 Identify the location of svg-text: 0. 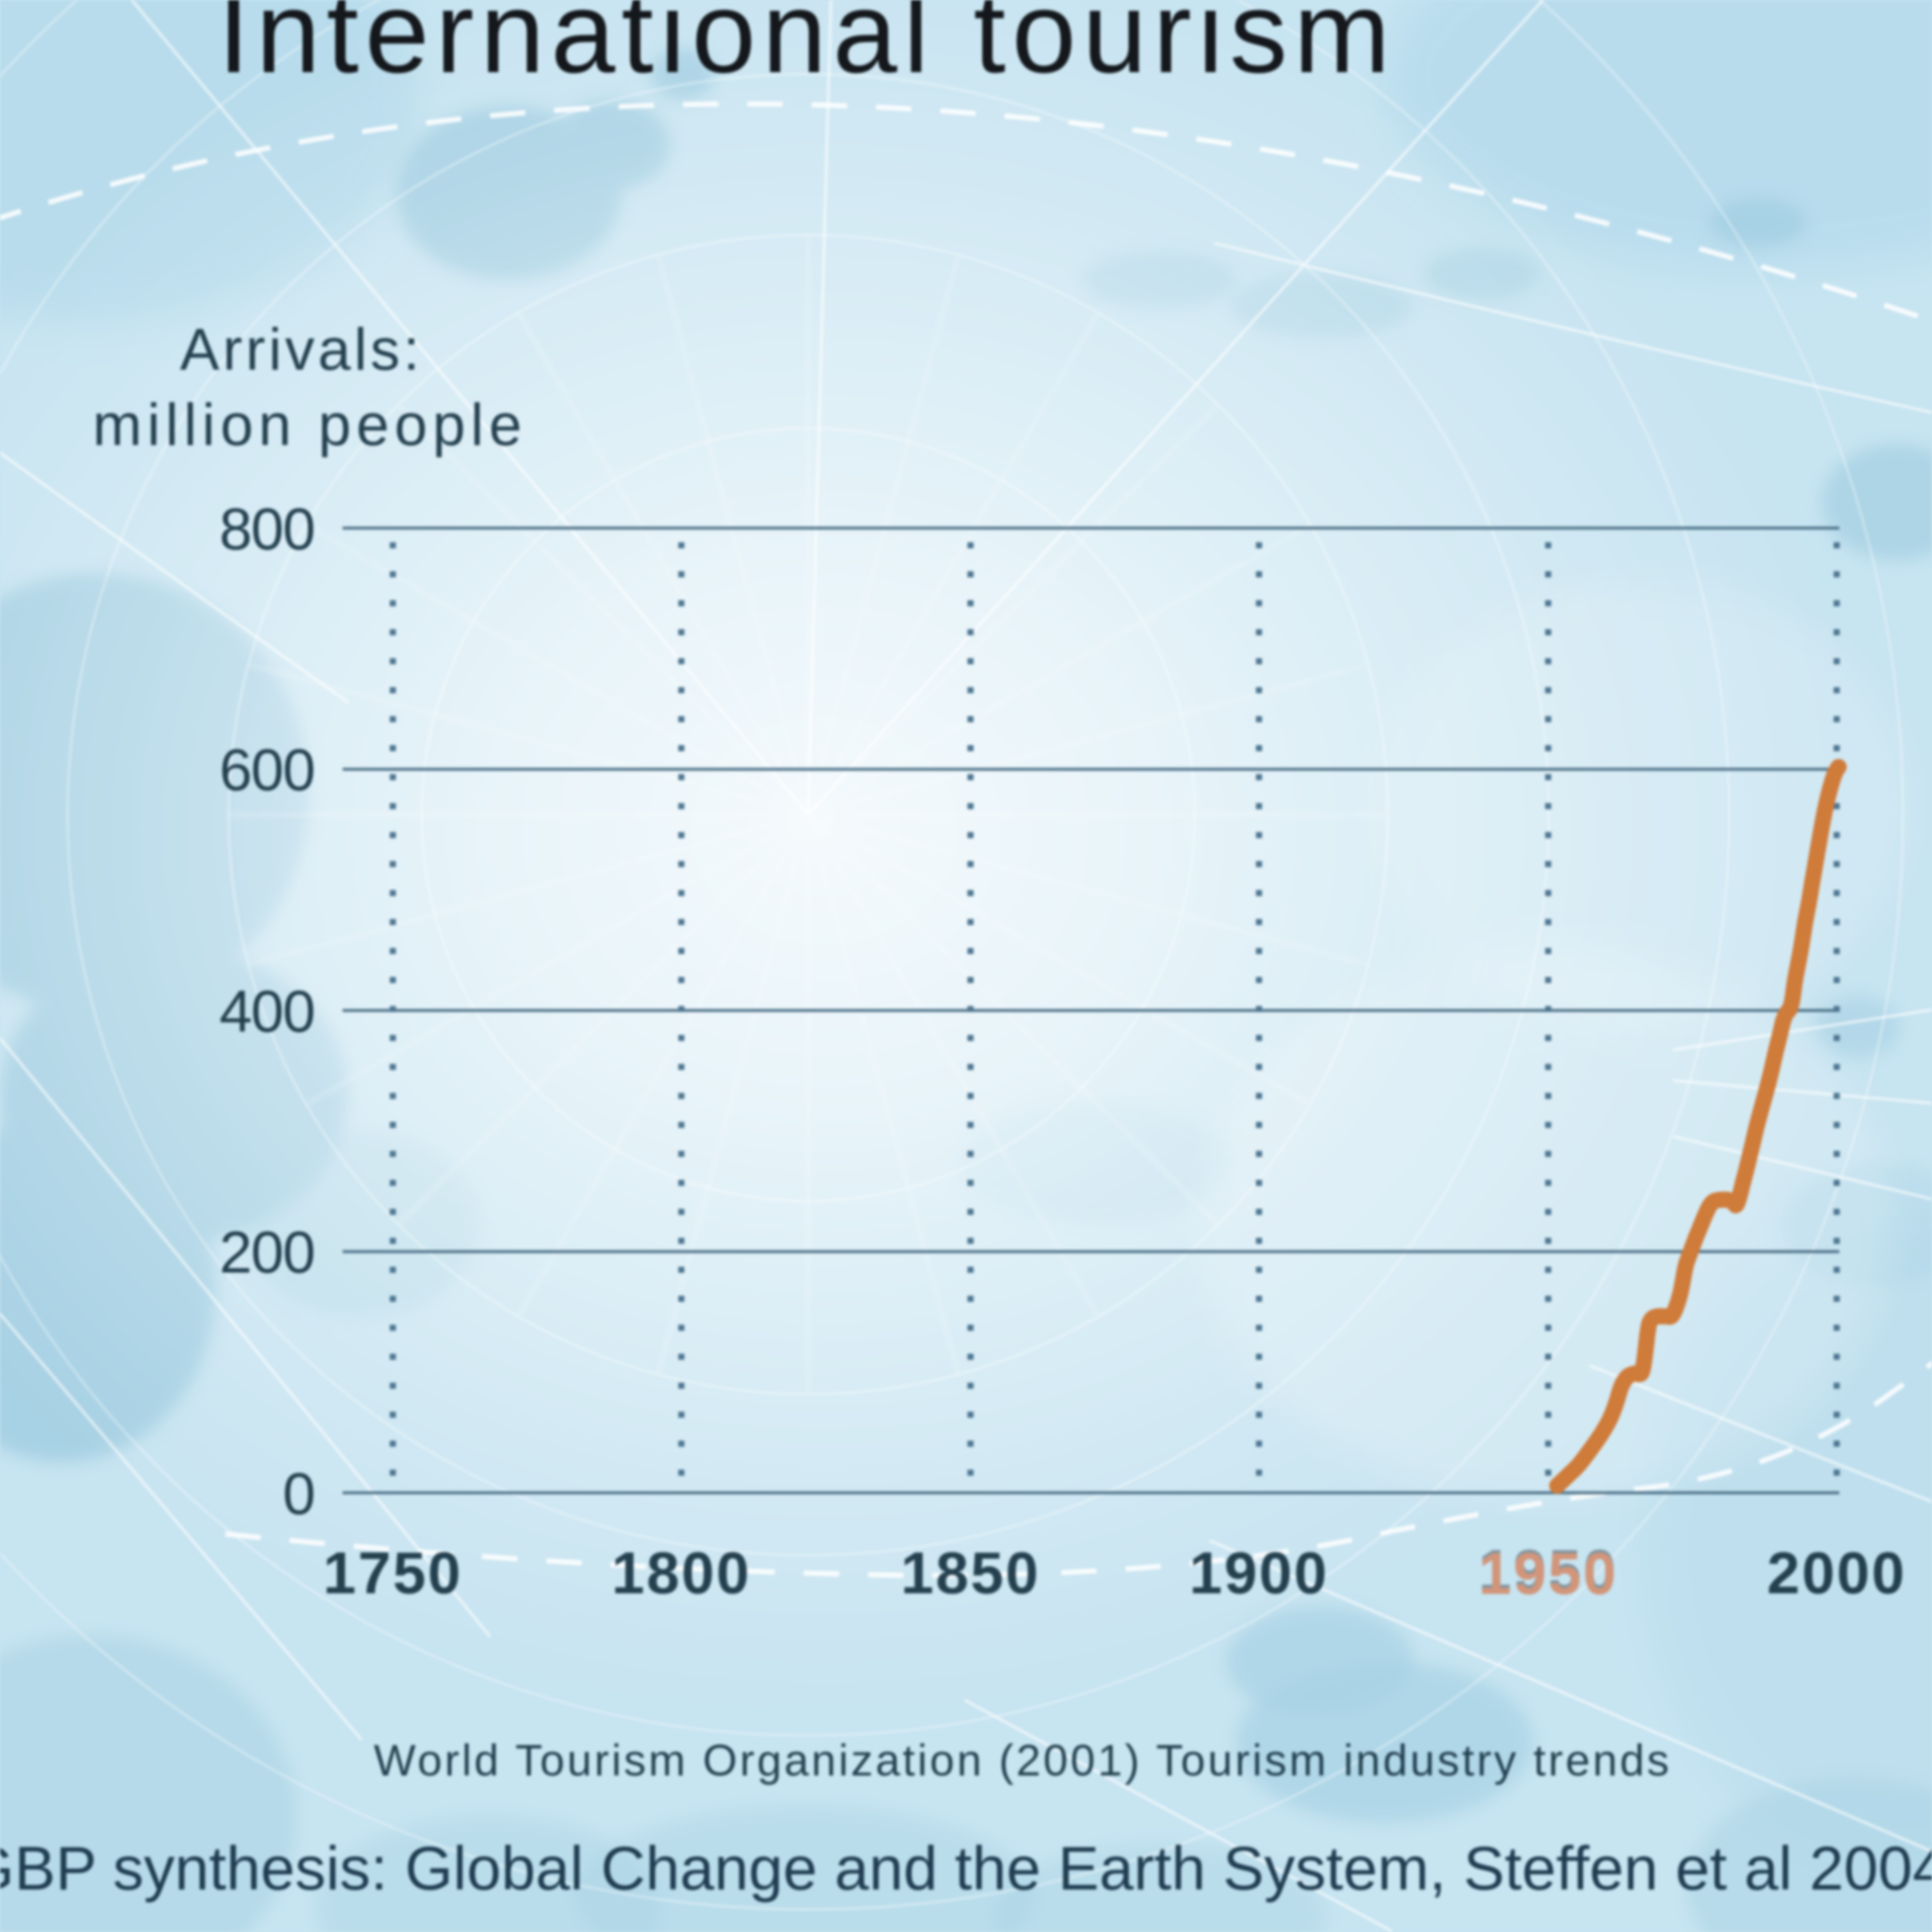
(298, 1494).